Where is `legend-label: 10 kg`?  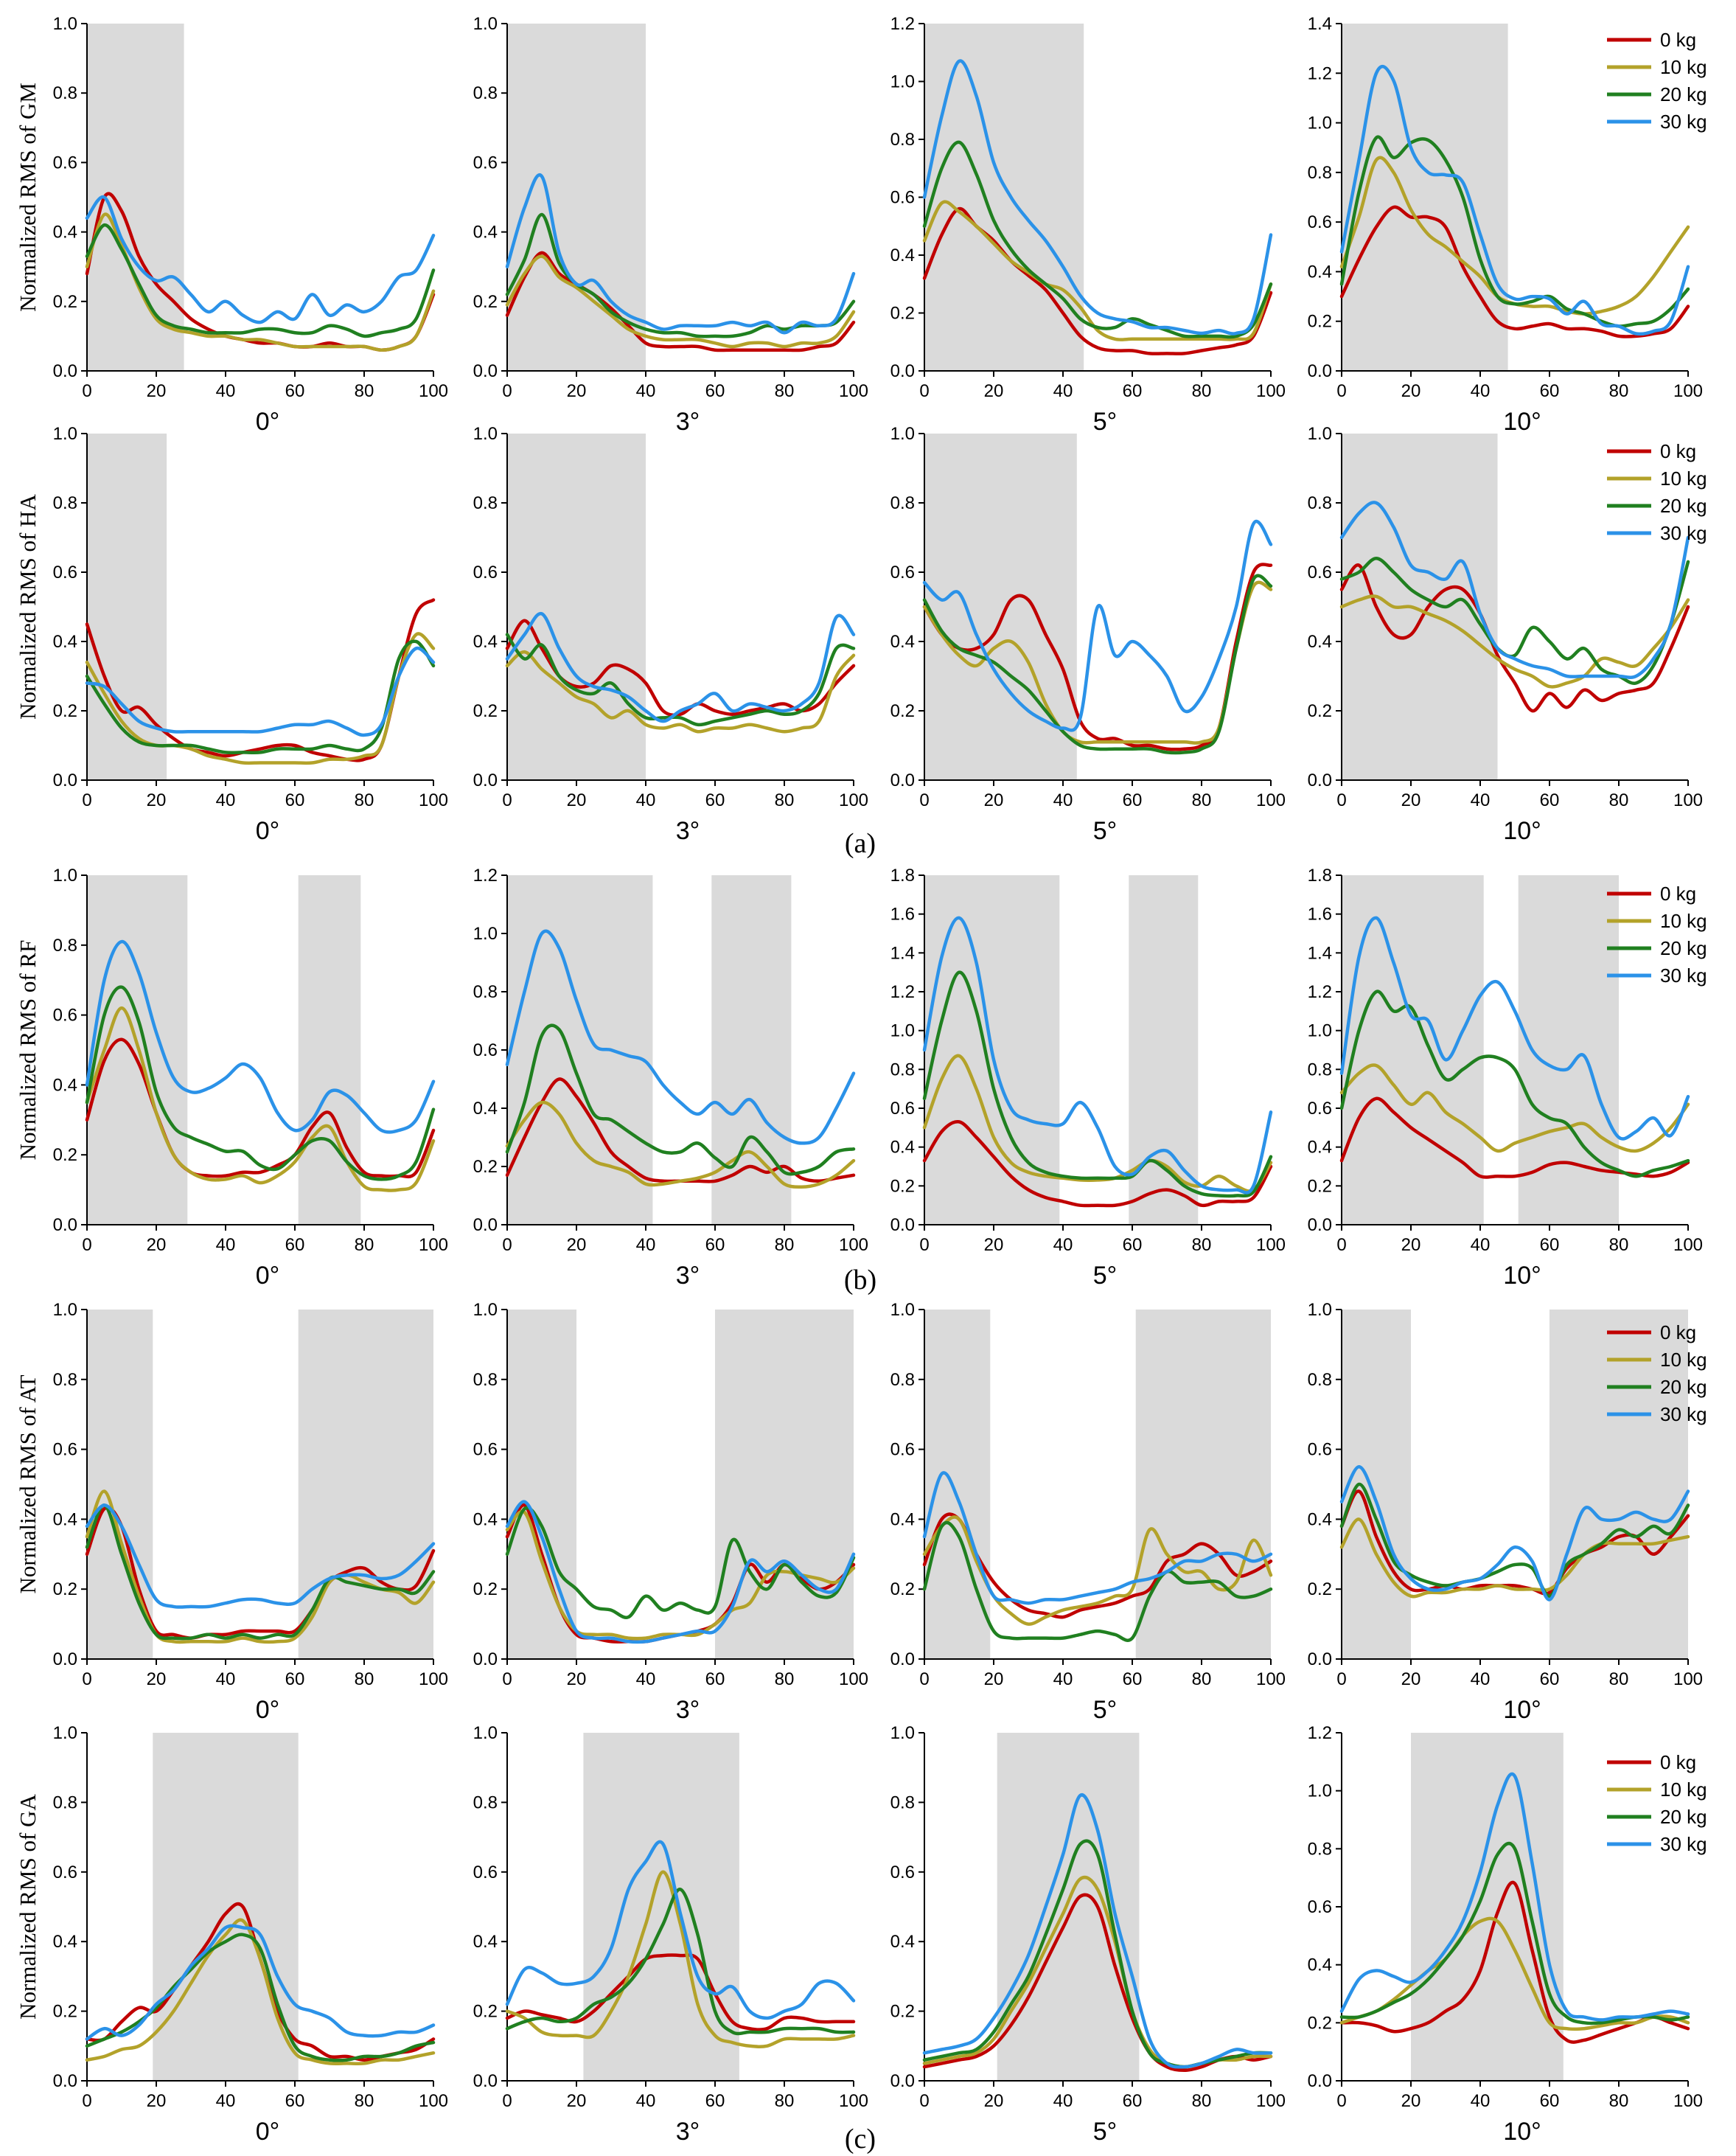 legend-label: 10 kg is located at coordinates (1683, 1360).